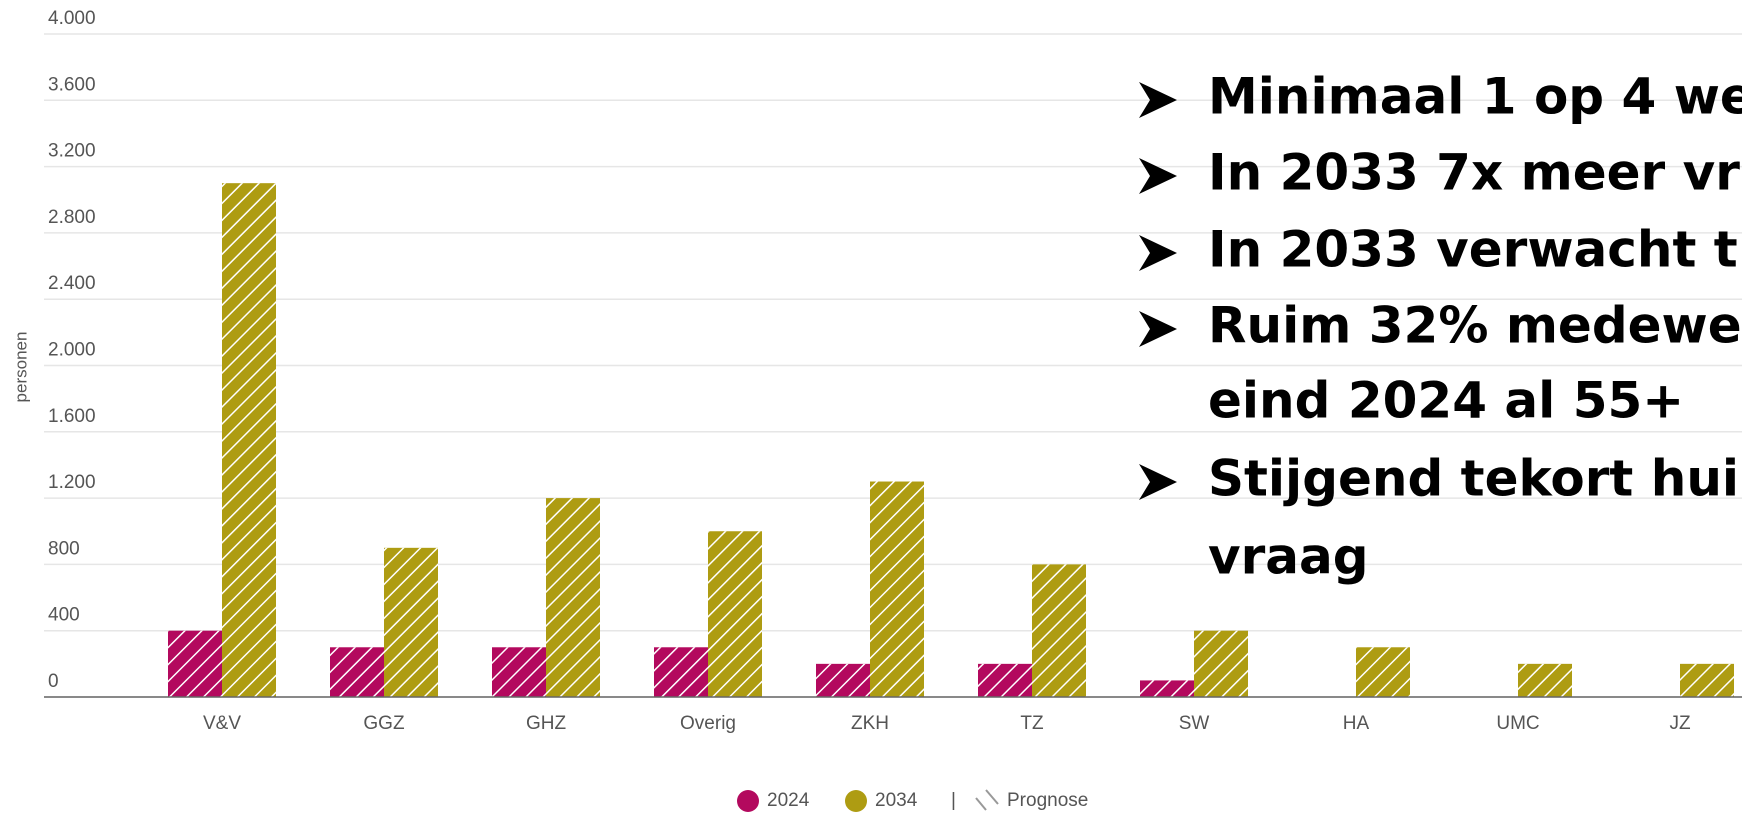 The image size is (1742, 813). I want to click on y-tick-label: 2.000, so click(72, 350).